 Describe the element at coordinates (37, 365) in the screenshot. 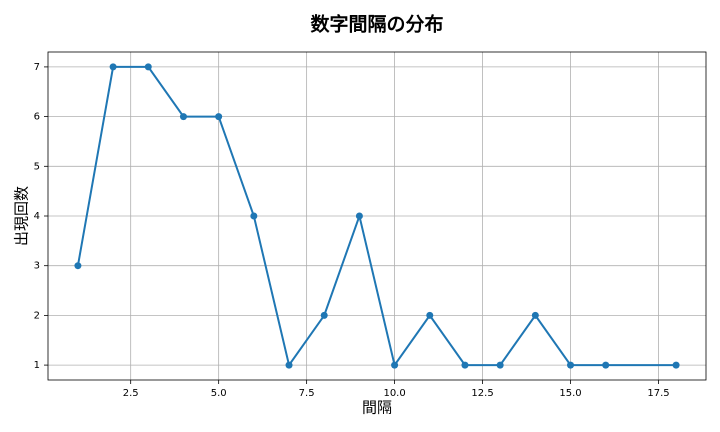

I see `y-tick-label: 1` at that location.